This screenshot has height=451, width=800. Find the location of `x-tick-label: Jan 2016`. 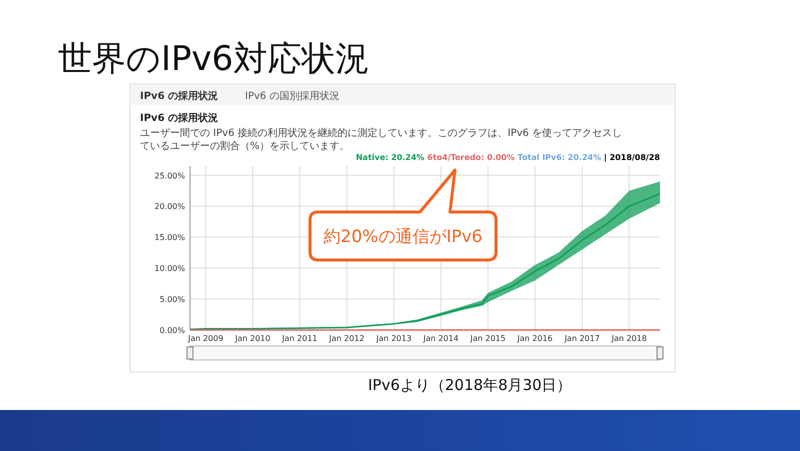

x-tick-label: Jan 2016 is located at coordinates (534, 338).